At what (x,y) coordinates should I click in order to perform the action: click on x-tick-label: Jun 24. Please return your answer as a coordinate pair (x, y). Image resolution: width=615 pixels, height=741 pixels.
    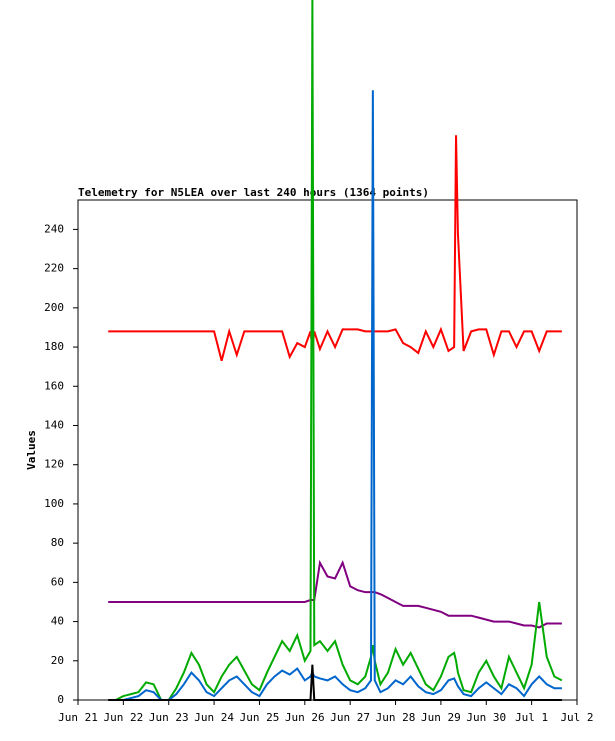
    Looking at the image, I should click on (214, 717).